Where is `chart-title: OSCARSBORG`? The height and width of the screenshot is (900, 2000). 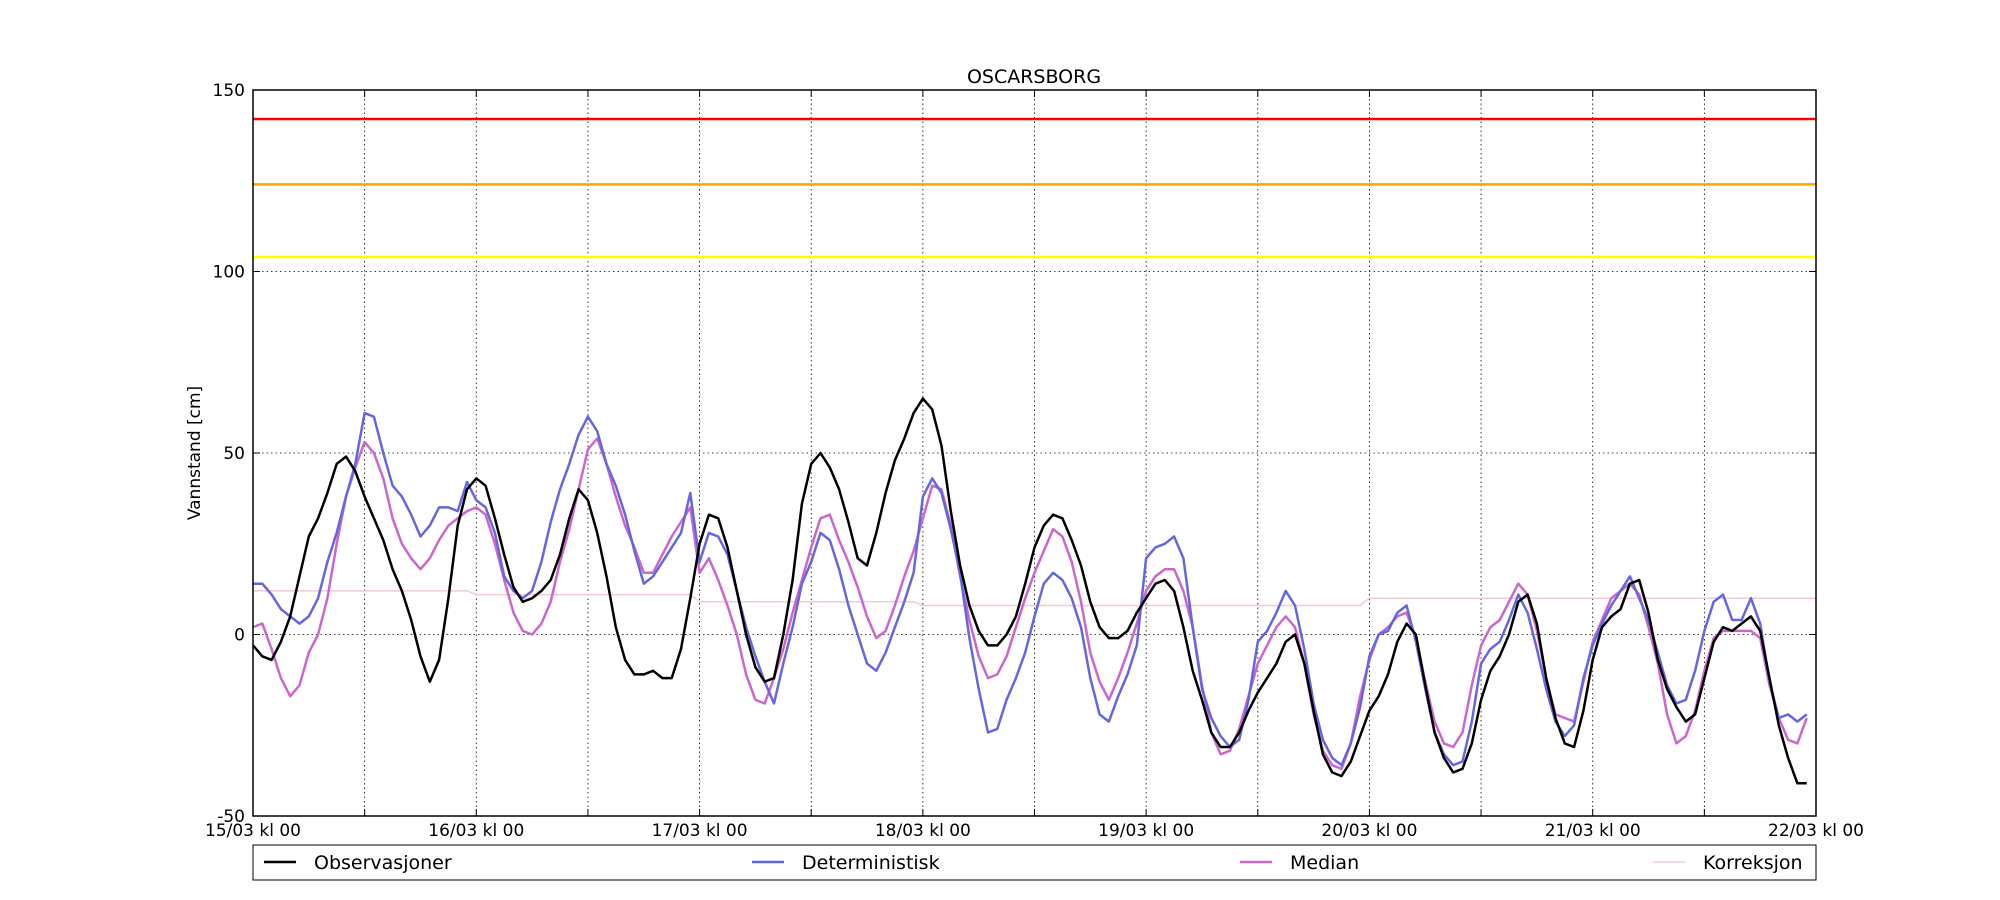
chart-title: OSCARSBORG is located at coordinates (1034, 77).